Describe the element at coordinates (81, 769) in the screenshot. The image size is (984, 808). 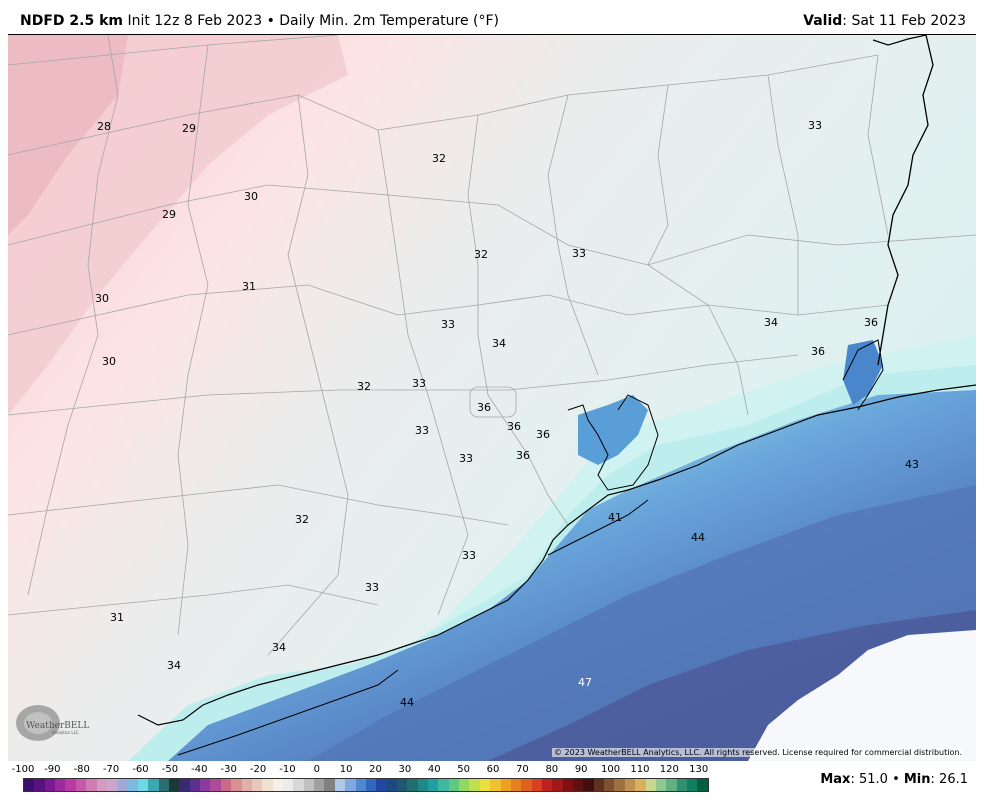
I see `scale-tick-label: -80` at that location.